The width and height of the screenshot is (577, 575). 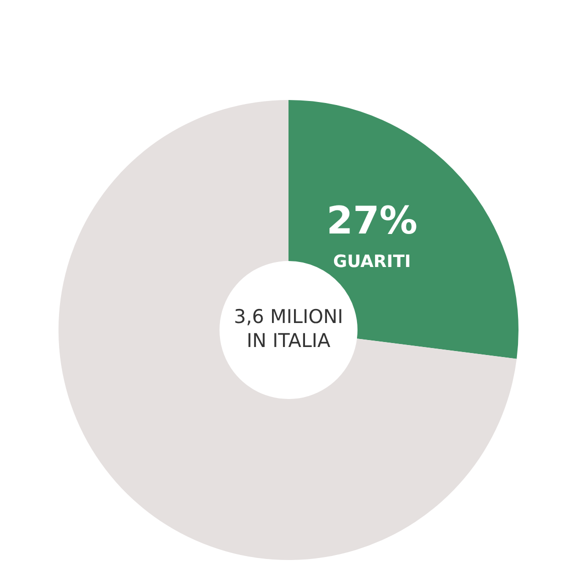 What do you see at coordinates (372, 220) in the screenshot?
I see `data-label: 27%` at bounding box center [372, 220].